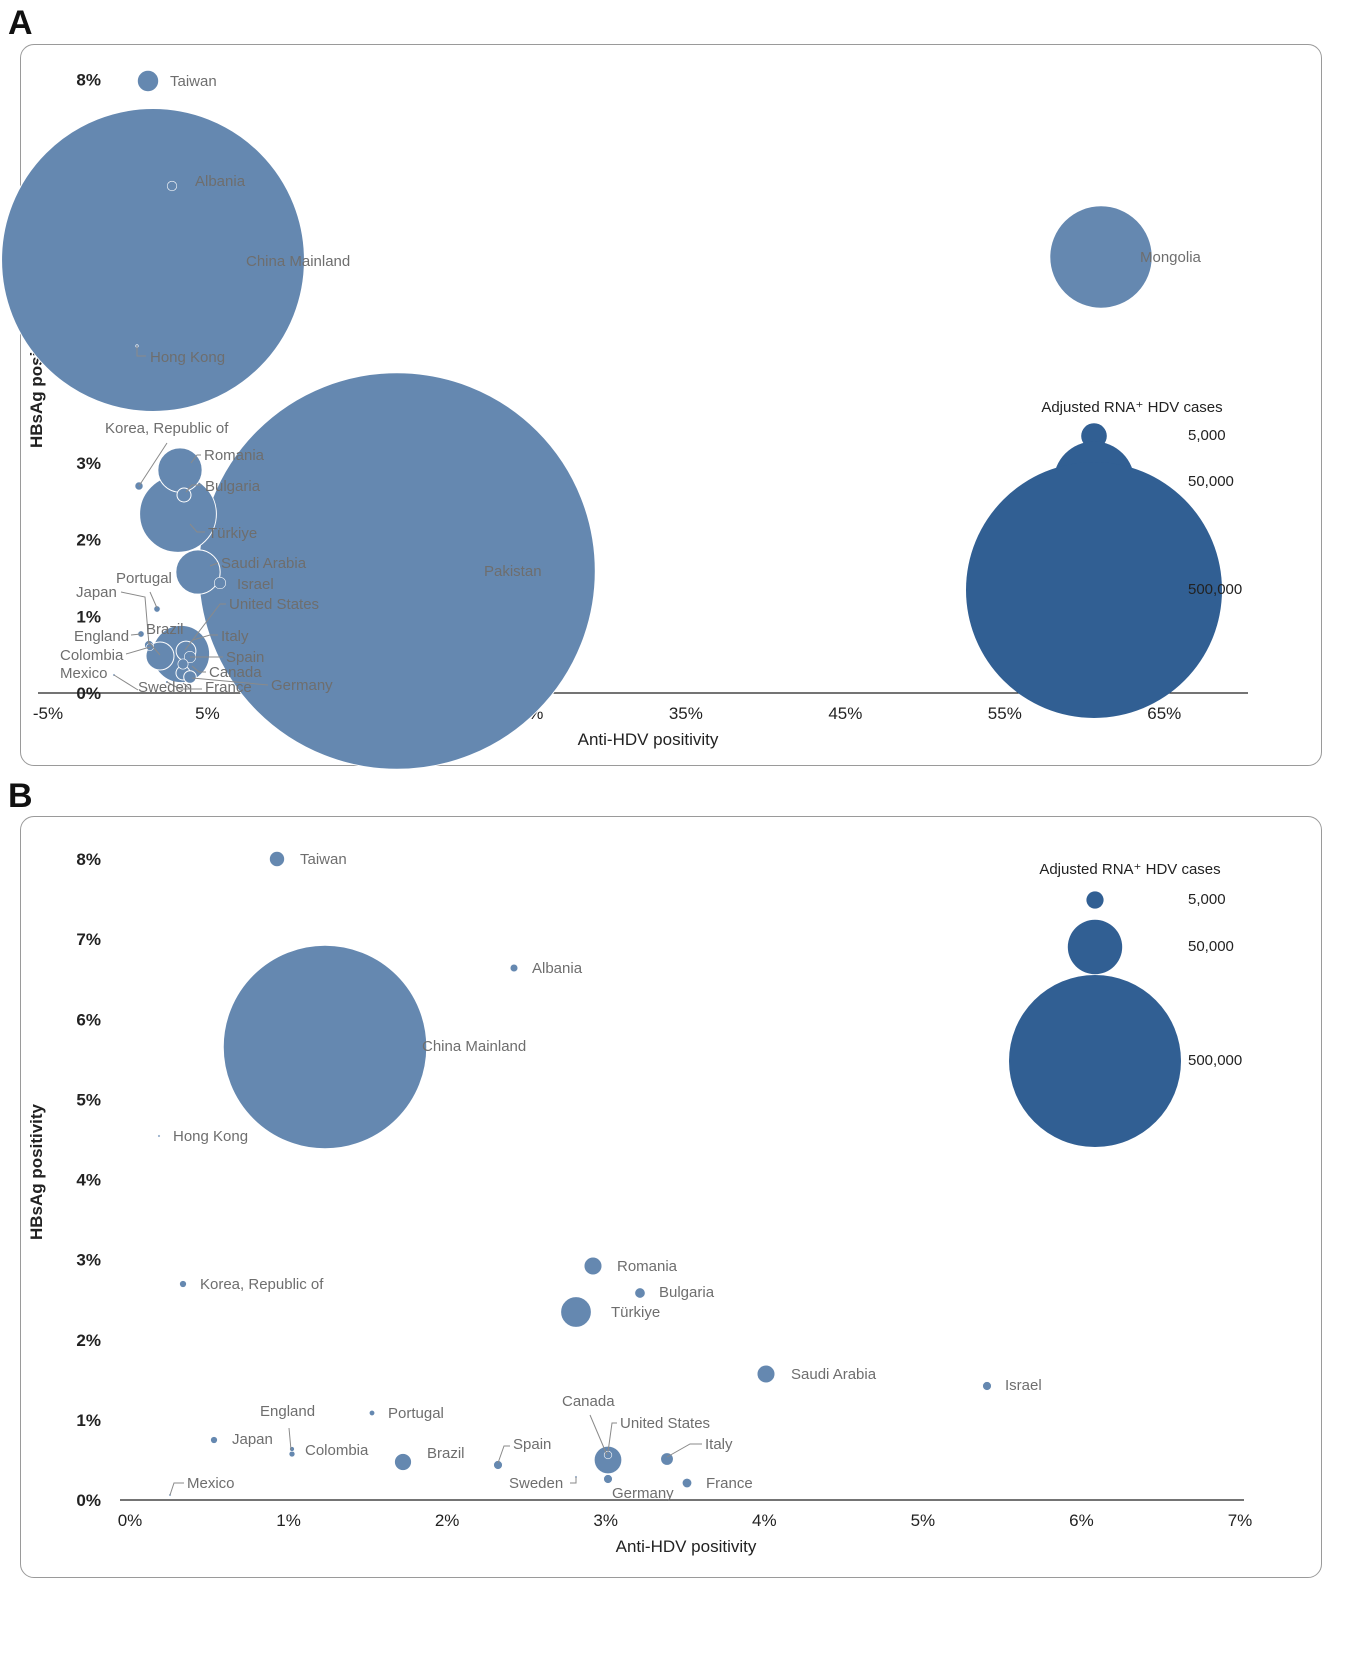 The image size is (1349, 1658). What do you see at coordinates (88, 859) in the screenshot?
I see `panel-b-y-tick-label: 8%` at bounding box center [88, 859].